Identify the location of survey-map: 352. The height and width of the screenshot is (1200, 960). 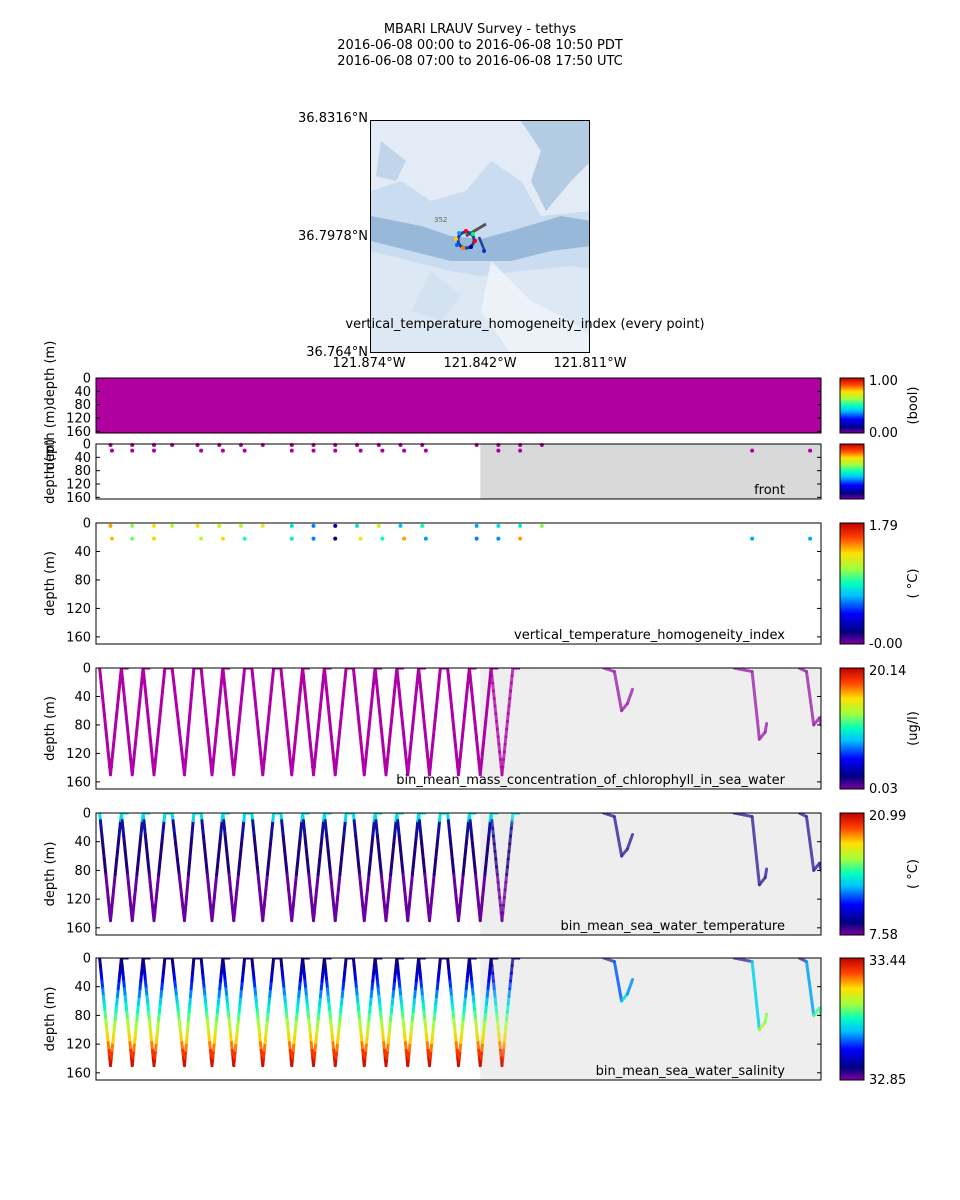
(480, 236).